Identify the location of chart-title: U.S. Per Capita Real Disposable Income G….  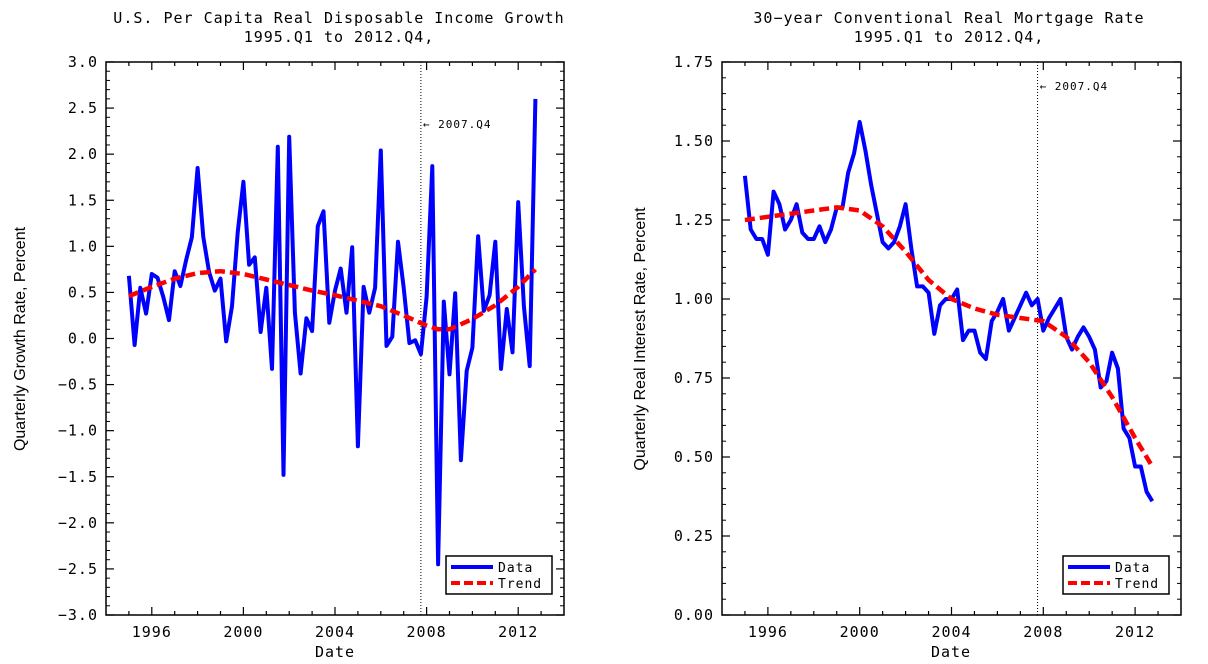
(338, 18).